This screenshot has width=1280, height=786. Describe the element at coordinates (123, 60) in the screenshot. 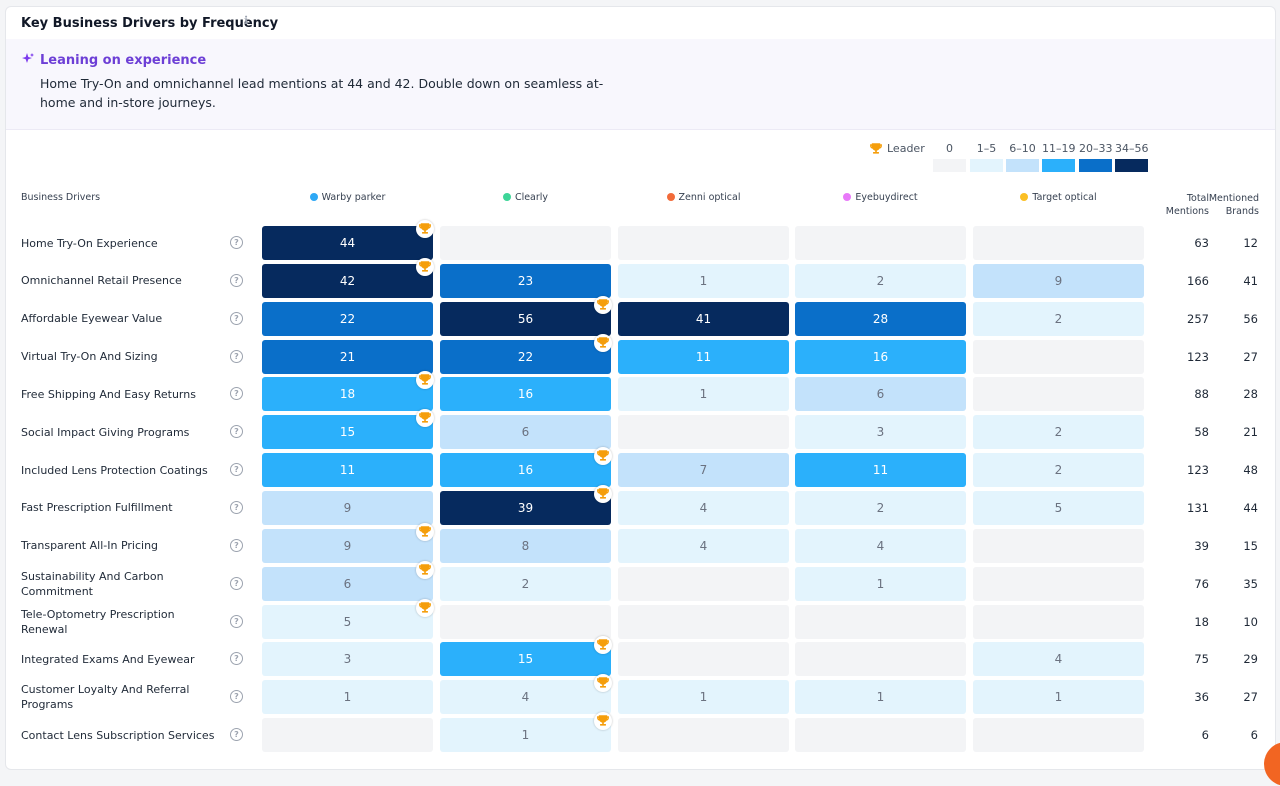

I see `insight-title: Leaning on experience` at that location.